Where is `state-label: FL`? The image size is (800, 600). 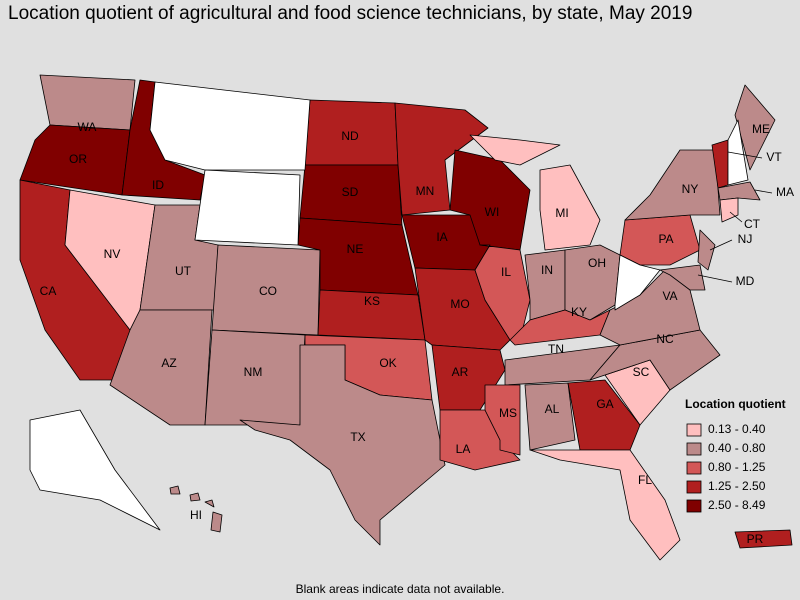
state-label: FL is located at coordinates (645, 480).